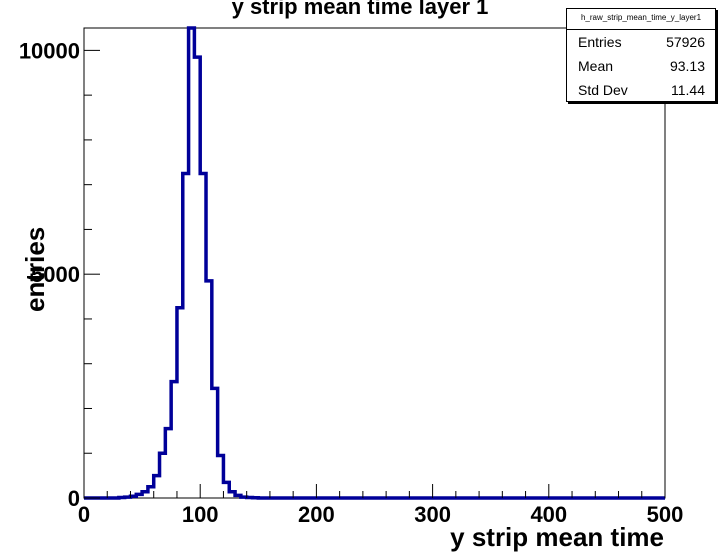  I want to click on stats-label: Std Dev, so click(603, 90).